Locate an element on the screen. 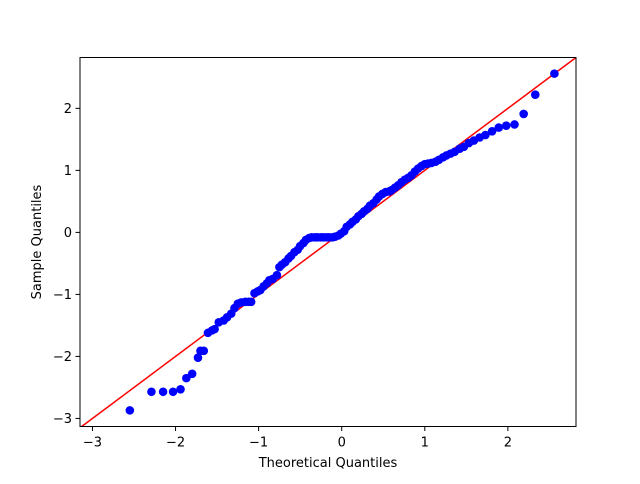 This screenshot has height=484, width=640. y-axis-ticks: −3 −2 −1 0 1 2 is located at coordinates (66, 264).